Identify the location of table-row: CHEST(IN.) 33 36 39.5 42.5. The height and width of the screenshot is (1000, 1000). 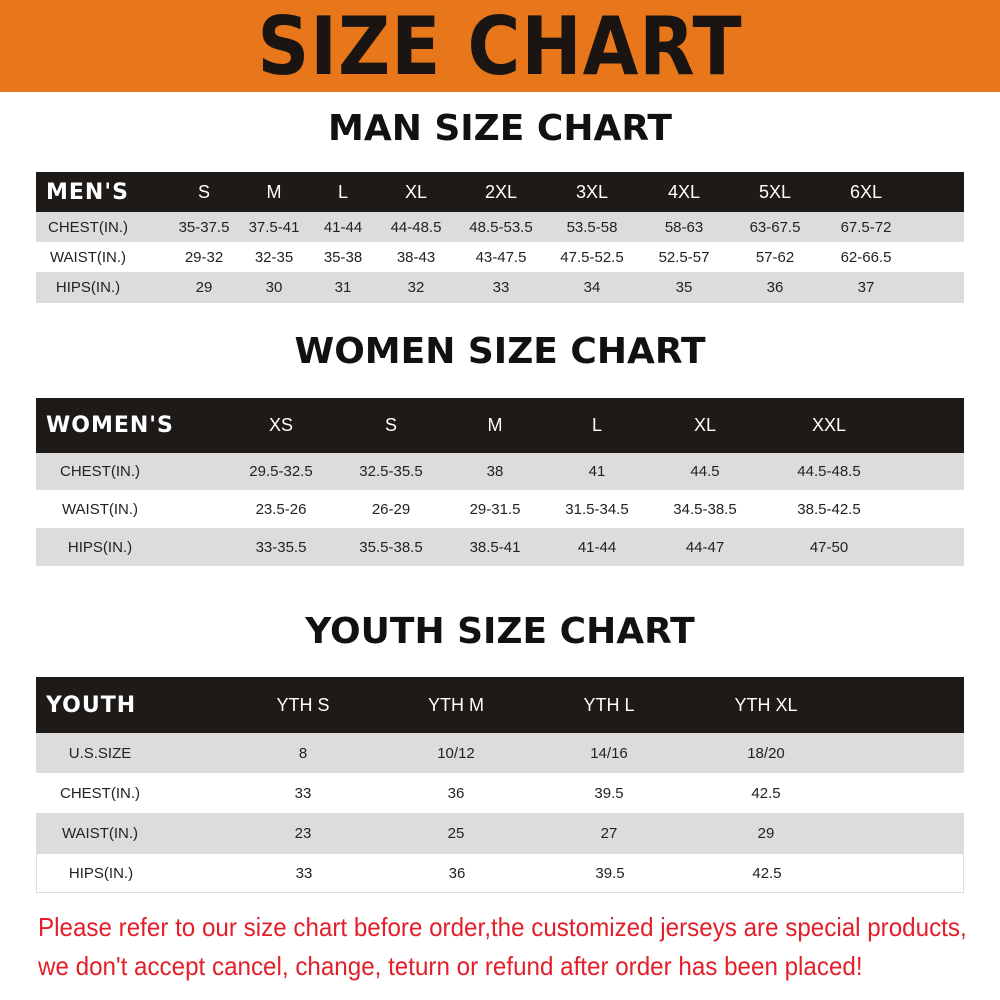
(500, 793).